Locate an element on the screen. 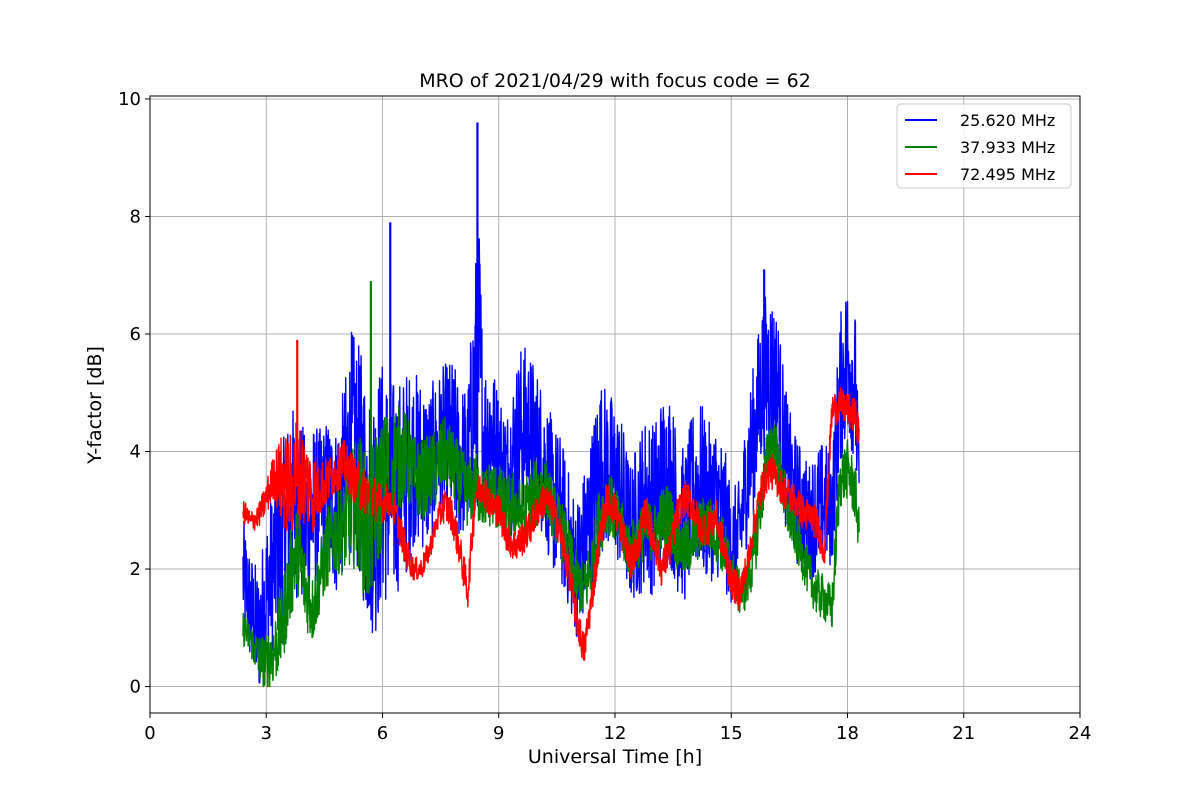 The image size is (1200, 800). x-axis-label: Universal Time [h] is located at coordinates (615, 757).